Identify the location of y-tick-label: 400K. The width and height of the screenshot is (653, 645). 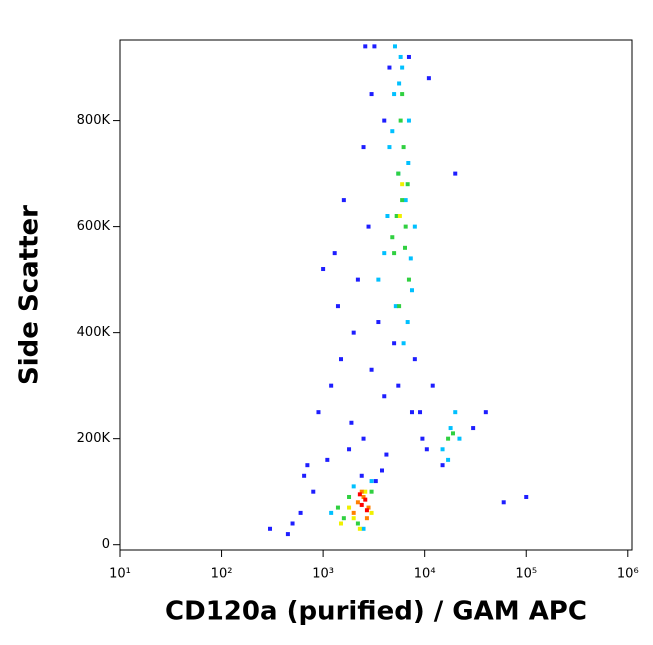
(94, 332).